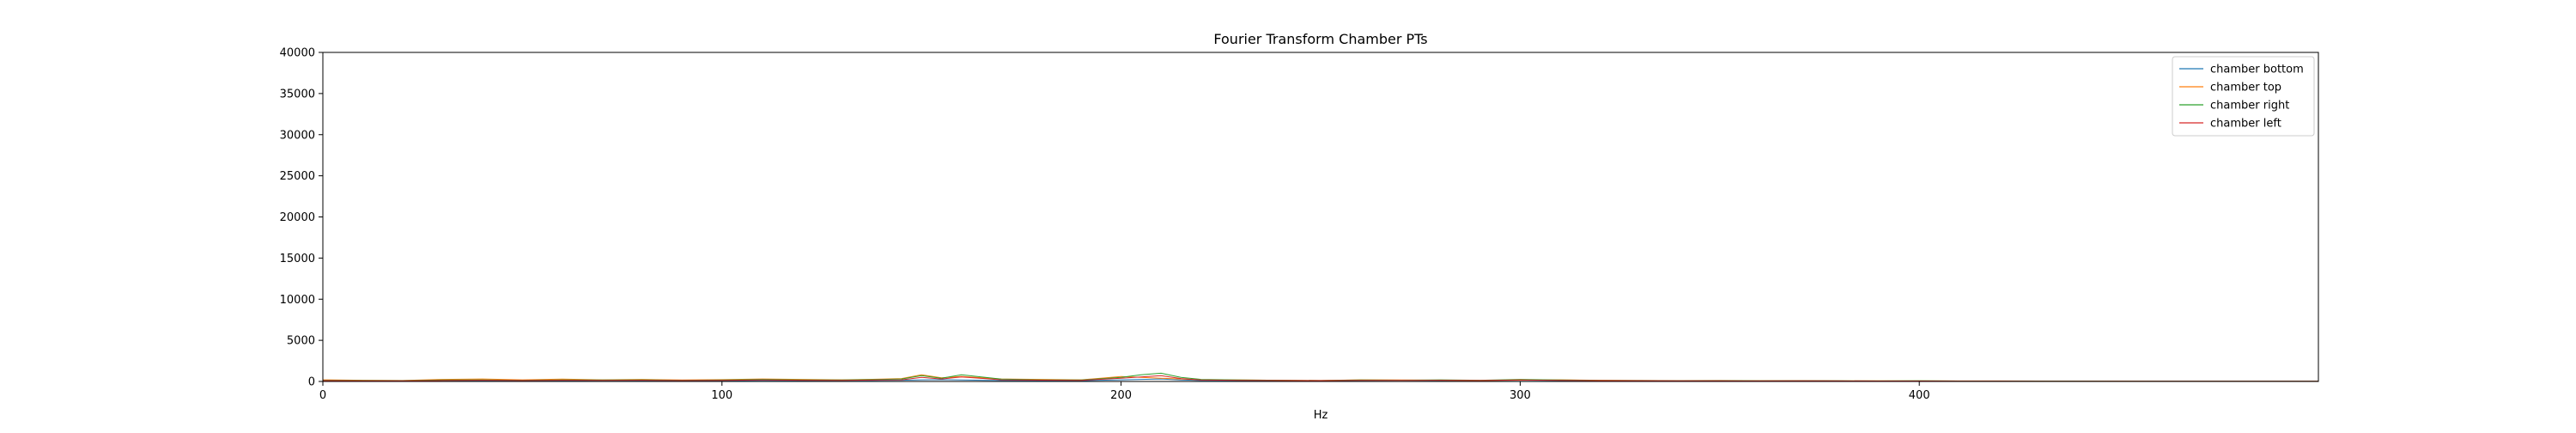 The width and height of the screenshot is (2576, 433). What do you see at coordinates (1121, 395) in the screenshot?
I see `x-tick-label: 200` at bounding box center [1121, 395].